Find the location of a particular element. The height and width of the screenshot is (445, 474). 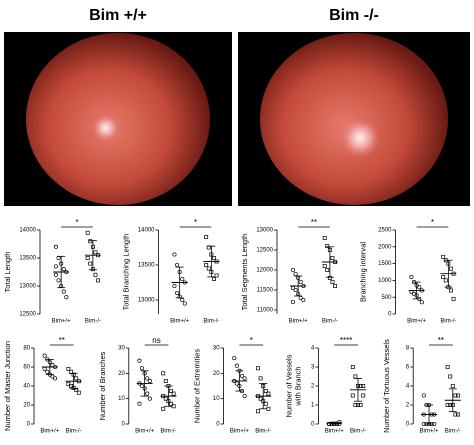

y-tick-label: 12000 is located at coordinates (264, 271).